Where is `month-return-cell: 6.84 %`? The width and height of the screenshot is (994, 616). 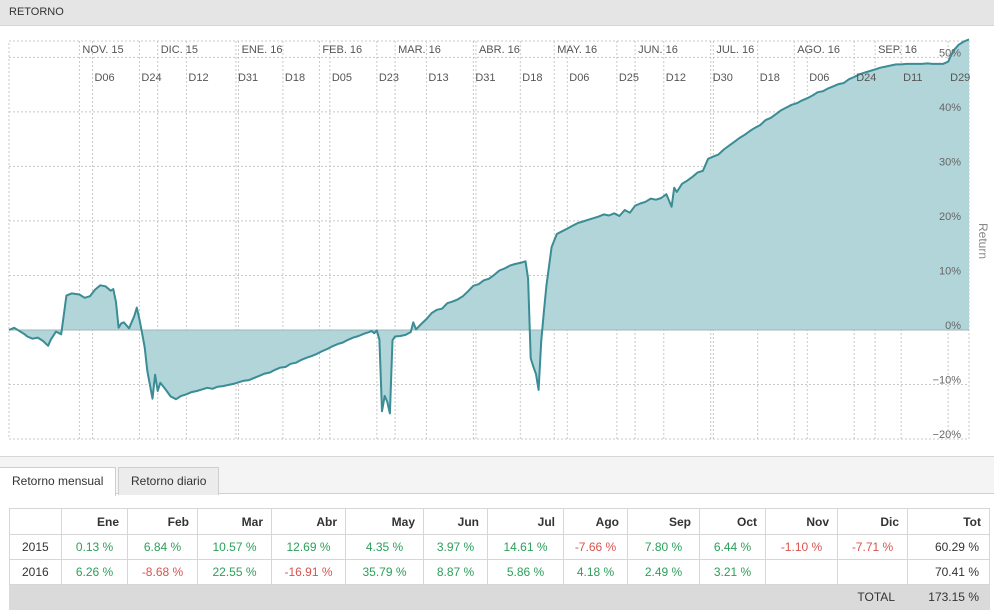 month-return-cell: 6.84 % is located at coordinates (162, 547).